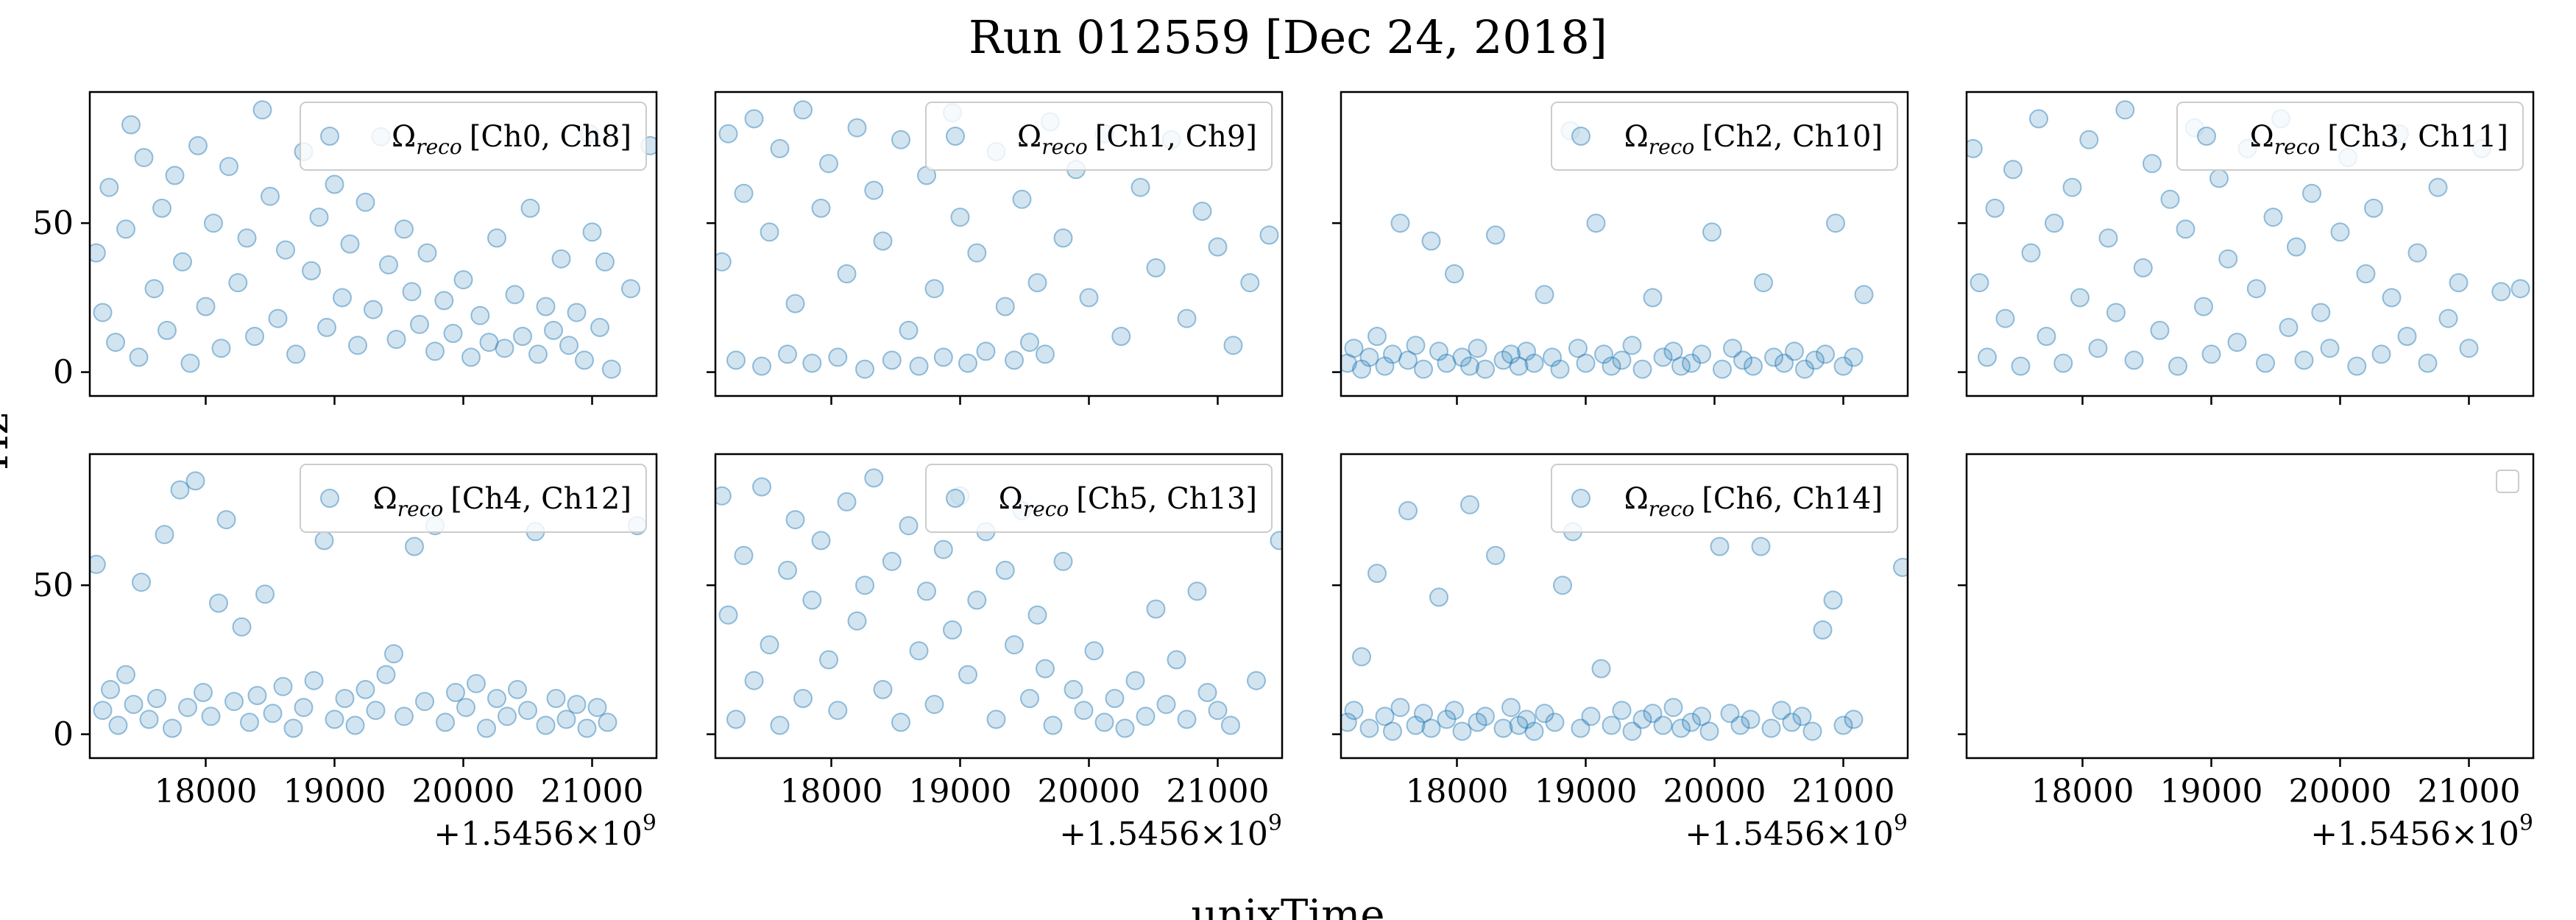  I want to click on x-tick-label: 18000, so click(2082, 791).